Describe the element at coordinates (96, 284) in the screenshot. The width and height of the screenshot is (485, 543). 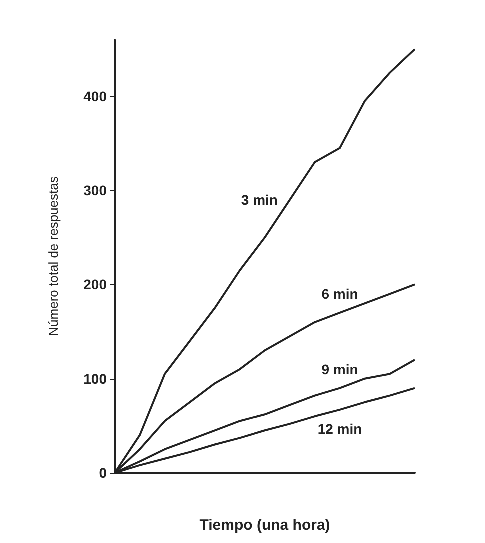
I see `y-tick-label: 200` at that location.